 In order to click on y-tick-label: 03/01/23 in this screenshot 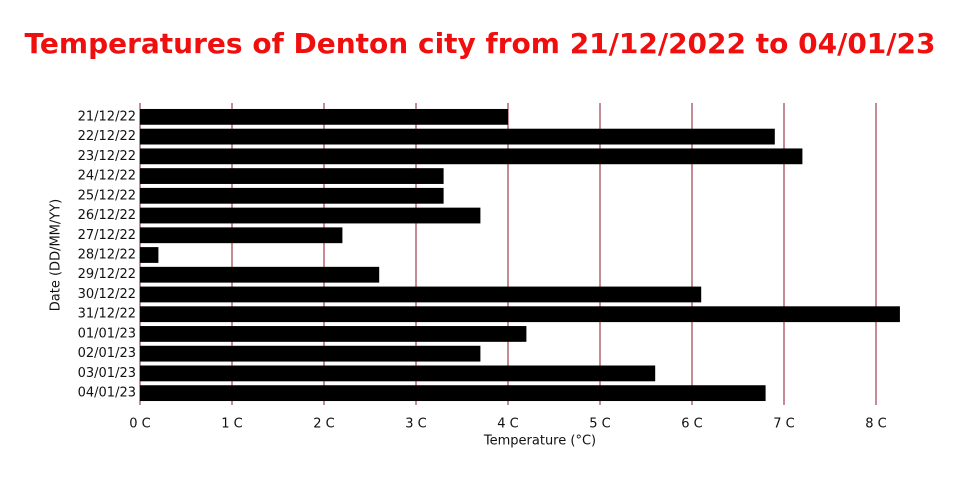, I will do `click(107, 373)`.